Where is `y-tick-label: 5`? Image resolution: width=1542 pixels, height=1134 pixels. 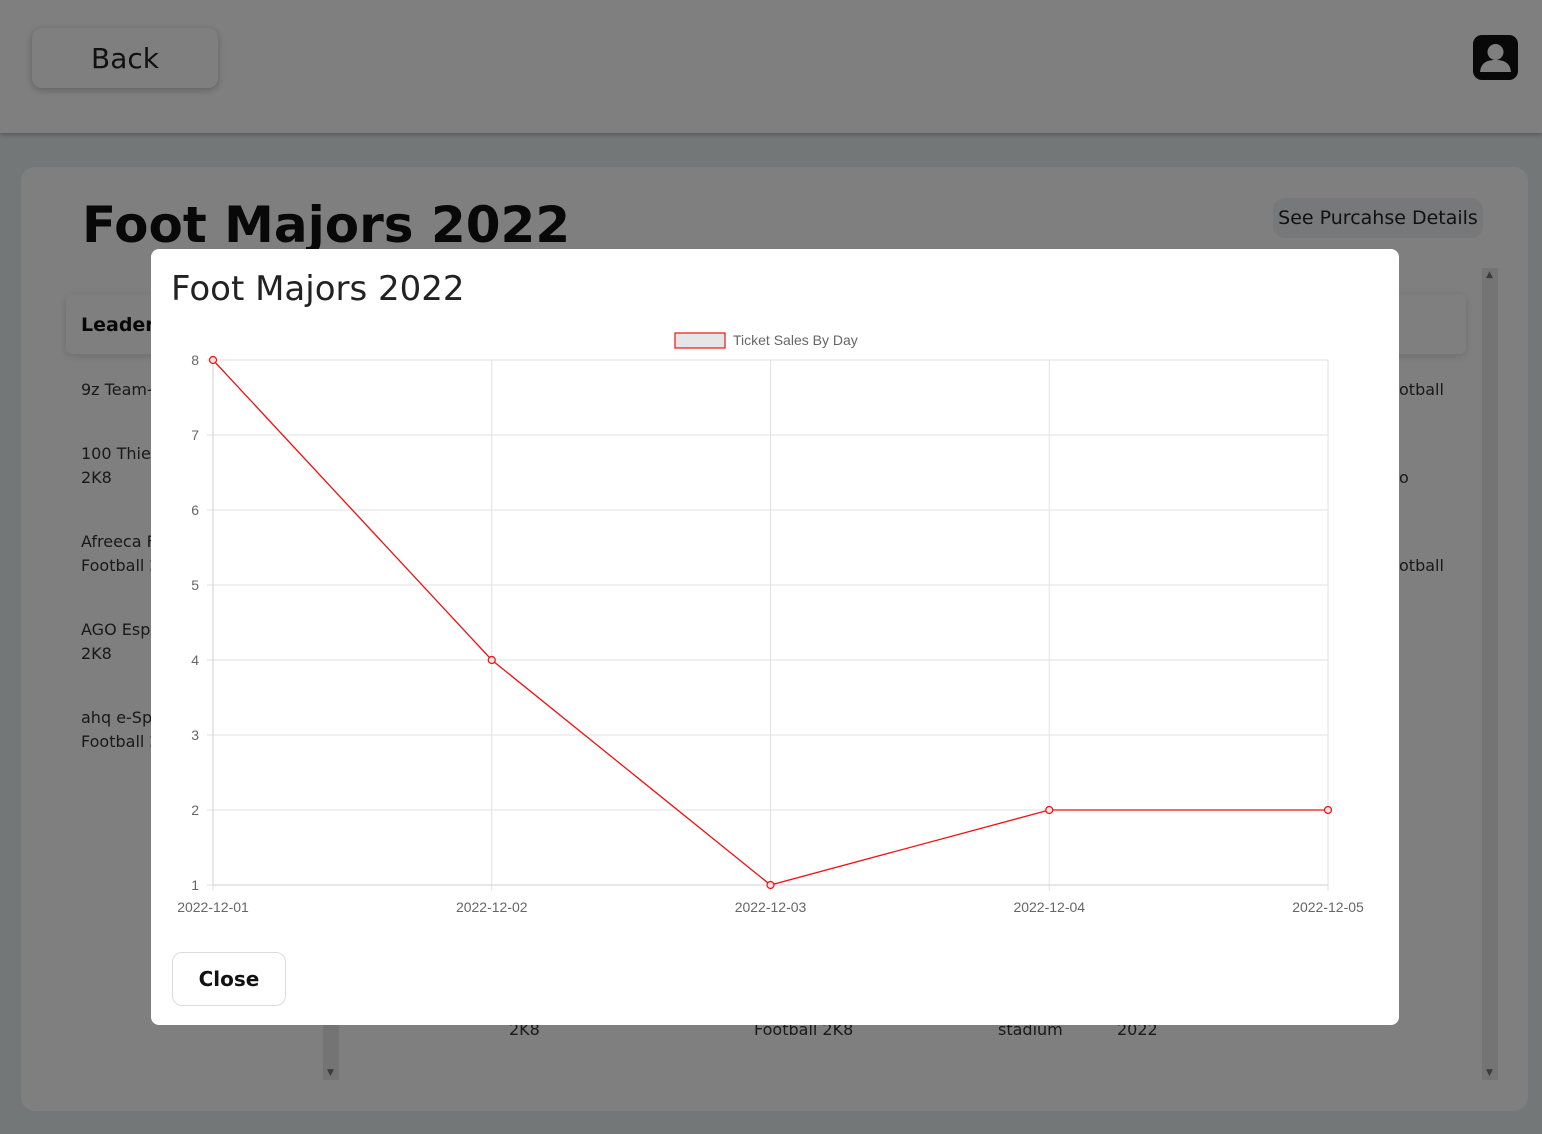 y-tick-label: 5 is located at coordinates (195, 585).